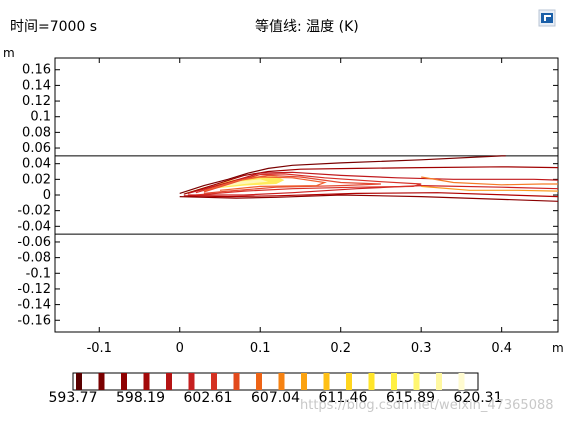 The width and height of the screenshot is (567, 426). Describe the element at coordinates (260, 348) in the screenshot. I see `x-tick-label: 0.1` at that location.